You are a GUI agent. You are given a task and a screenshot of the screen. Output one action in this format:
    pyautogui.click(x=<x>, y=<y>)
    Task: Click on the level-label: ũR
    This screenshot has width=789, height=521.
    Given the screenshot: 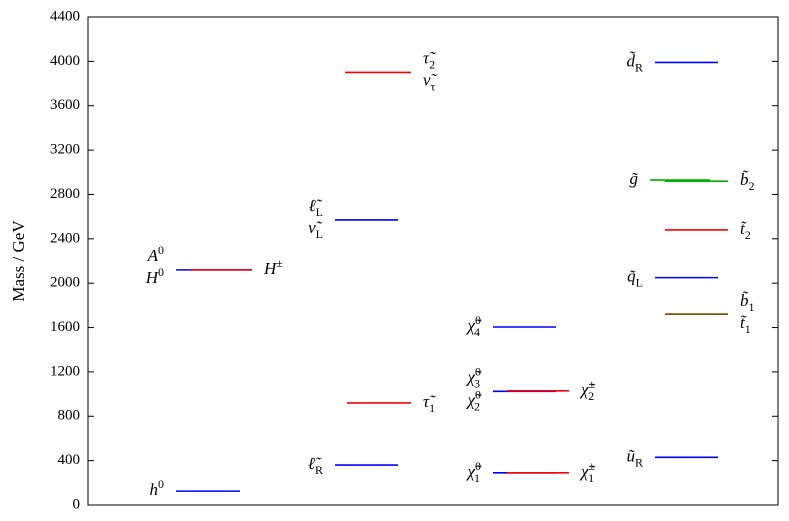 What is the action you would take?
    pyautogui.click(x=634, y=457)
    